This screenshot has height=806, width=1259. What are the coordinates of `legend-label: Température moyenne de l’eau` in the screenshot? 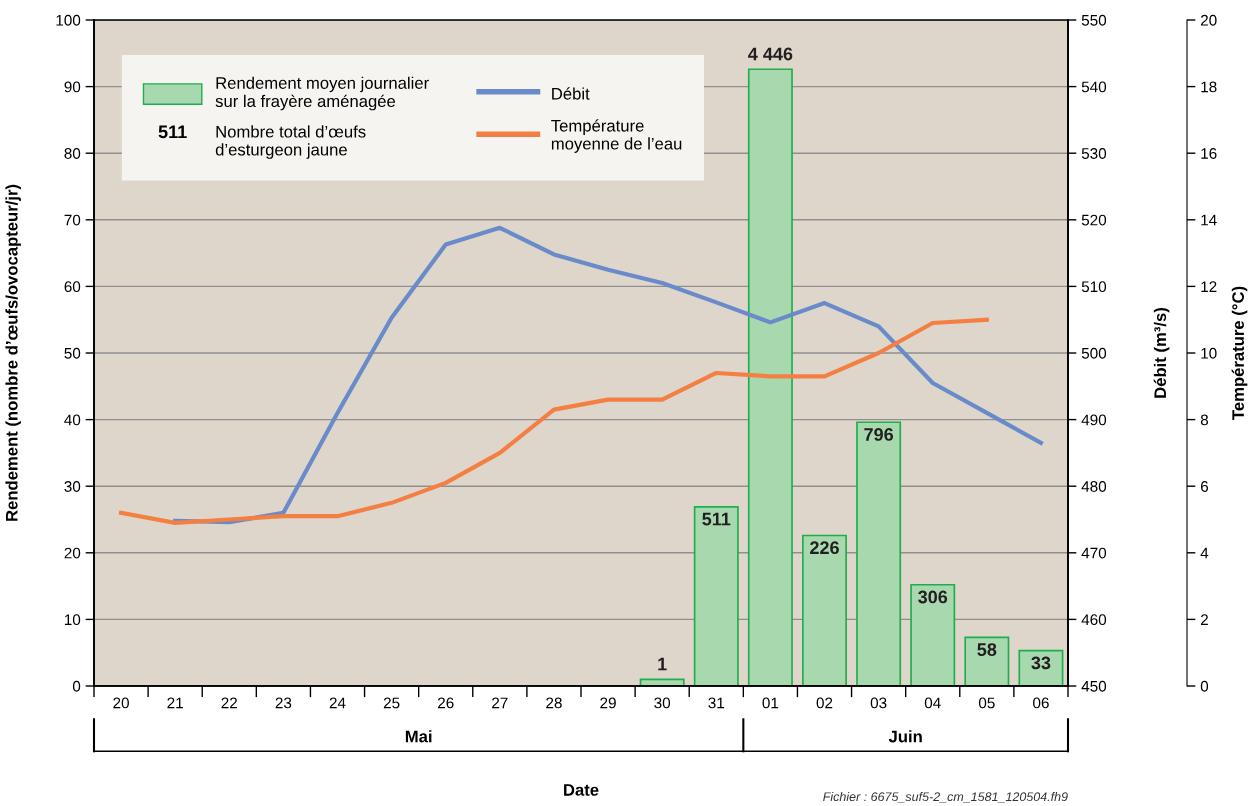 It's located at (616, 136).